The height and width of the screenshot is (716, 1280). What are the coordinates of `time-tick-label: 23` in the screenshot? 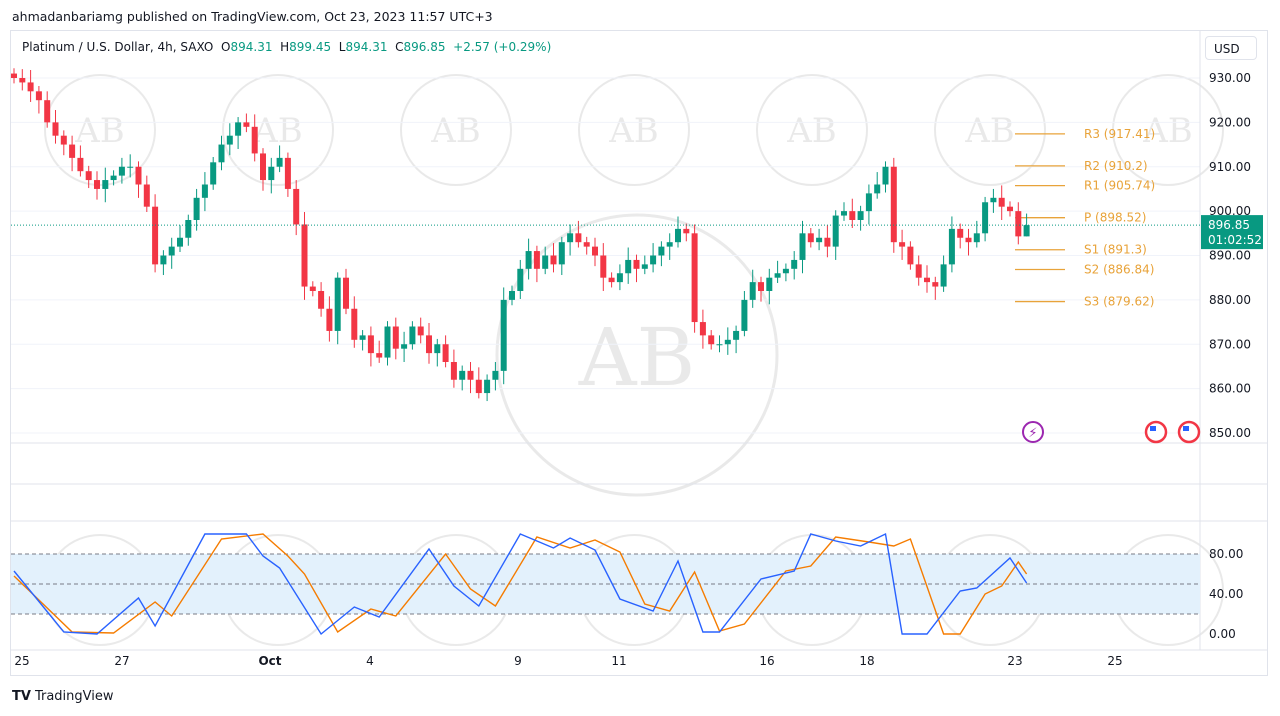 It's located at (1014, 661).